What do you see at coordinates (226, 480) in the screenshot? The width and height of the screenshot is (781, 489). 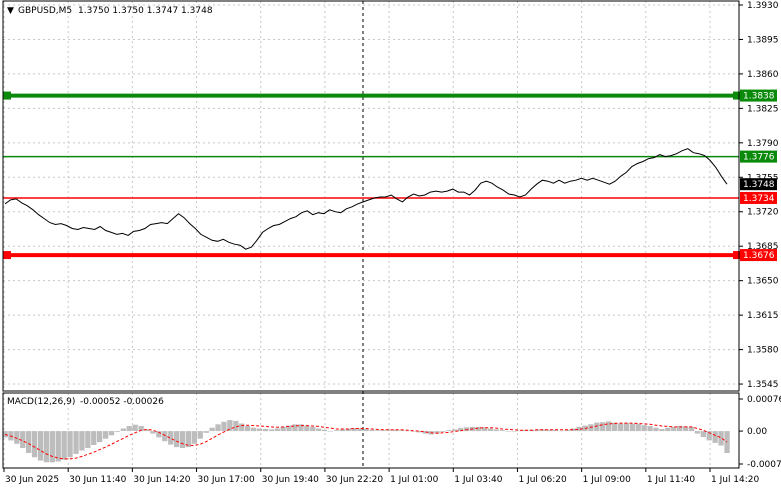 I see `x-tick-label: 30 Jun 17:00` at bounding box center [226, 480].